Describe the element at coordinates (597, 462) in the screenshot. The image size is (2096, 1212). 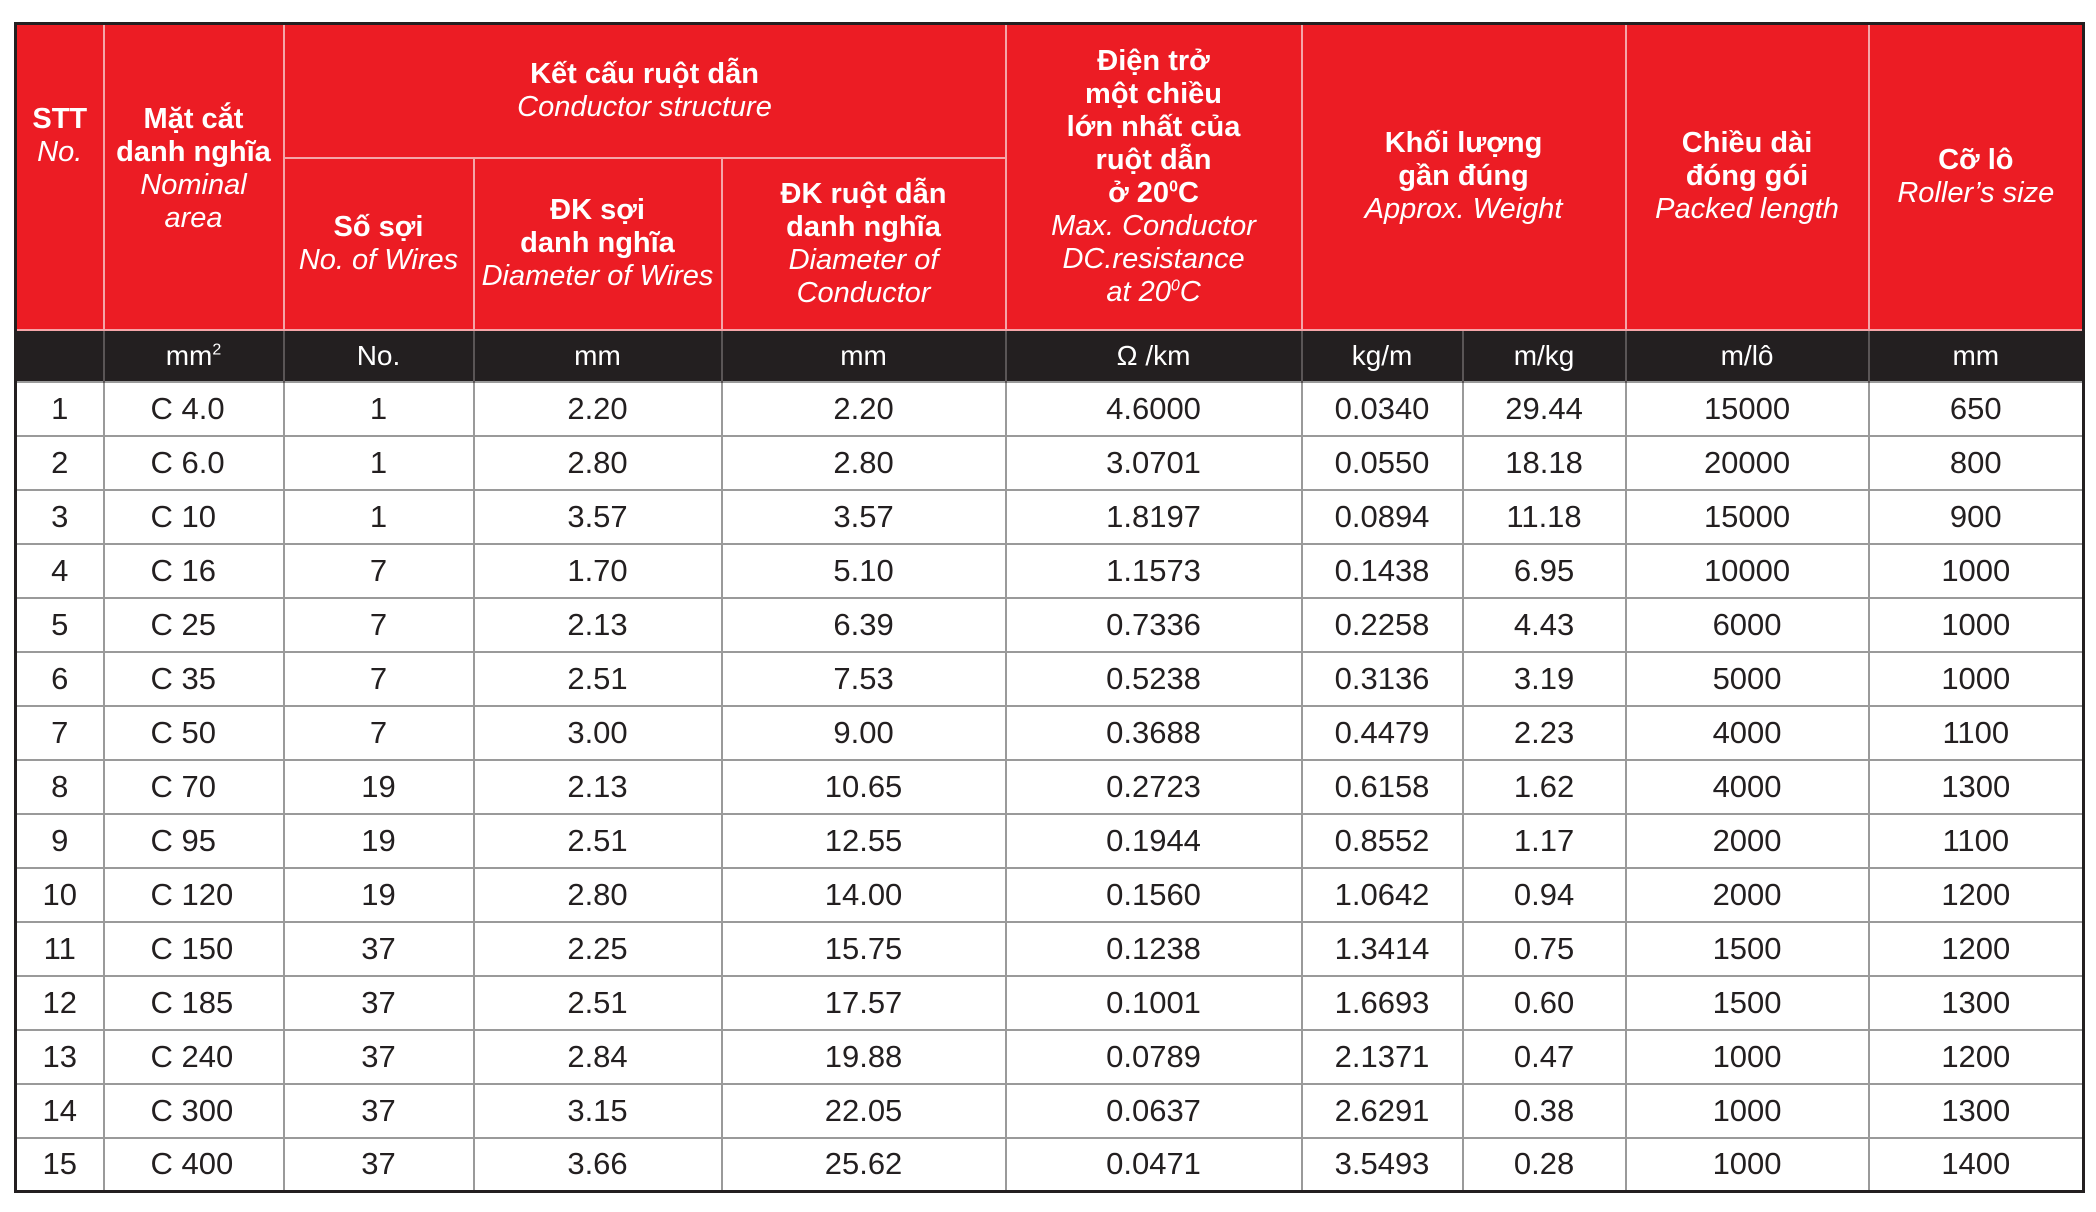
I see `cell-wire-diameter: 2.80` at that location.